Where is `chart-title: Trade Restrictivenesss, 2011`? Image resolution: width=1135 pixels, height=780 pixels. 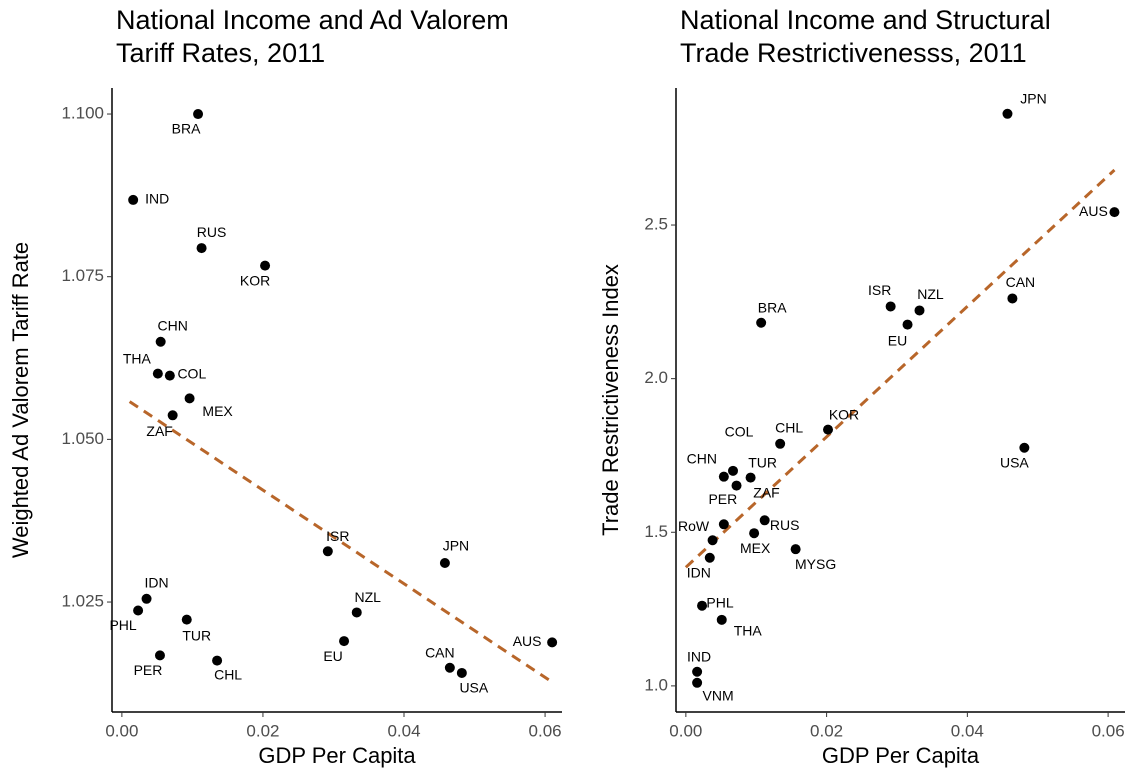
chart-title: Trade Restrictivenesss, 2011 is located at coordinates (853, 53).